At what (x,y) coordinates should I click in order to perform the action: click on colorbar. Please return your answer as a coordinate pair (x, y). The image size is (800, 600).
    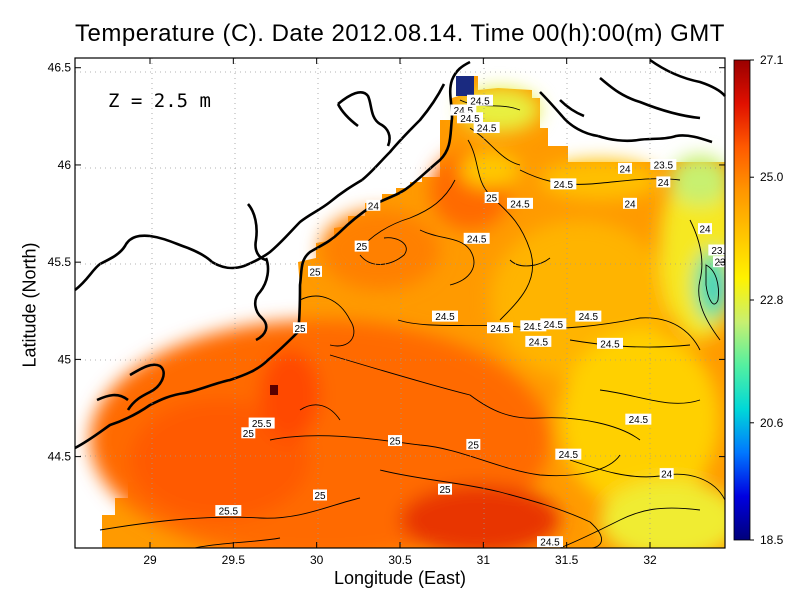
    Looking at the image, I should click on (742, 300).